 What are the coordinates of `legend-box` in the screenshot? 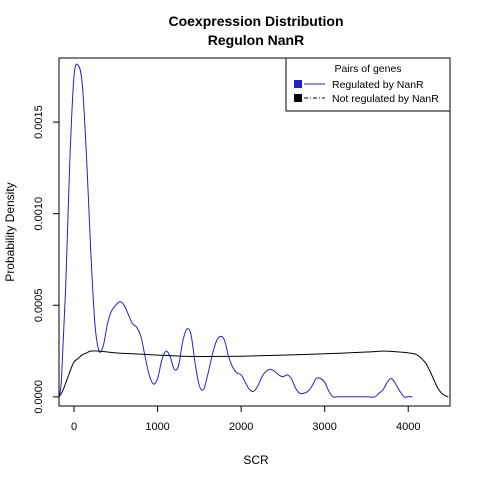 It's located at (368, 84).